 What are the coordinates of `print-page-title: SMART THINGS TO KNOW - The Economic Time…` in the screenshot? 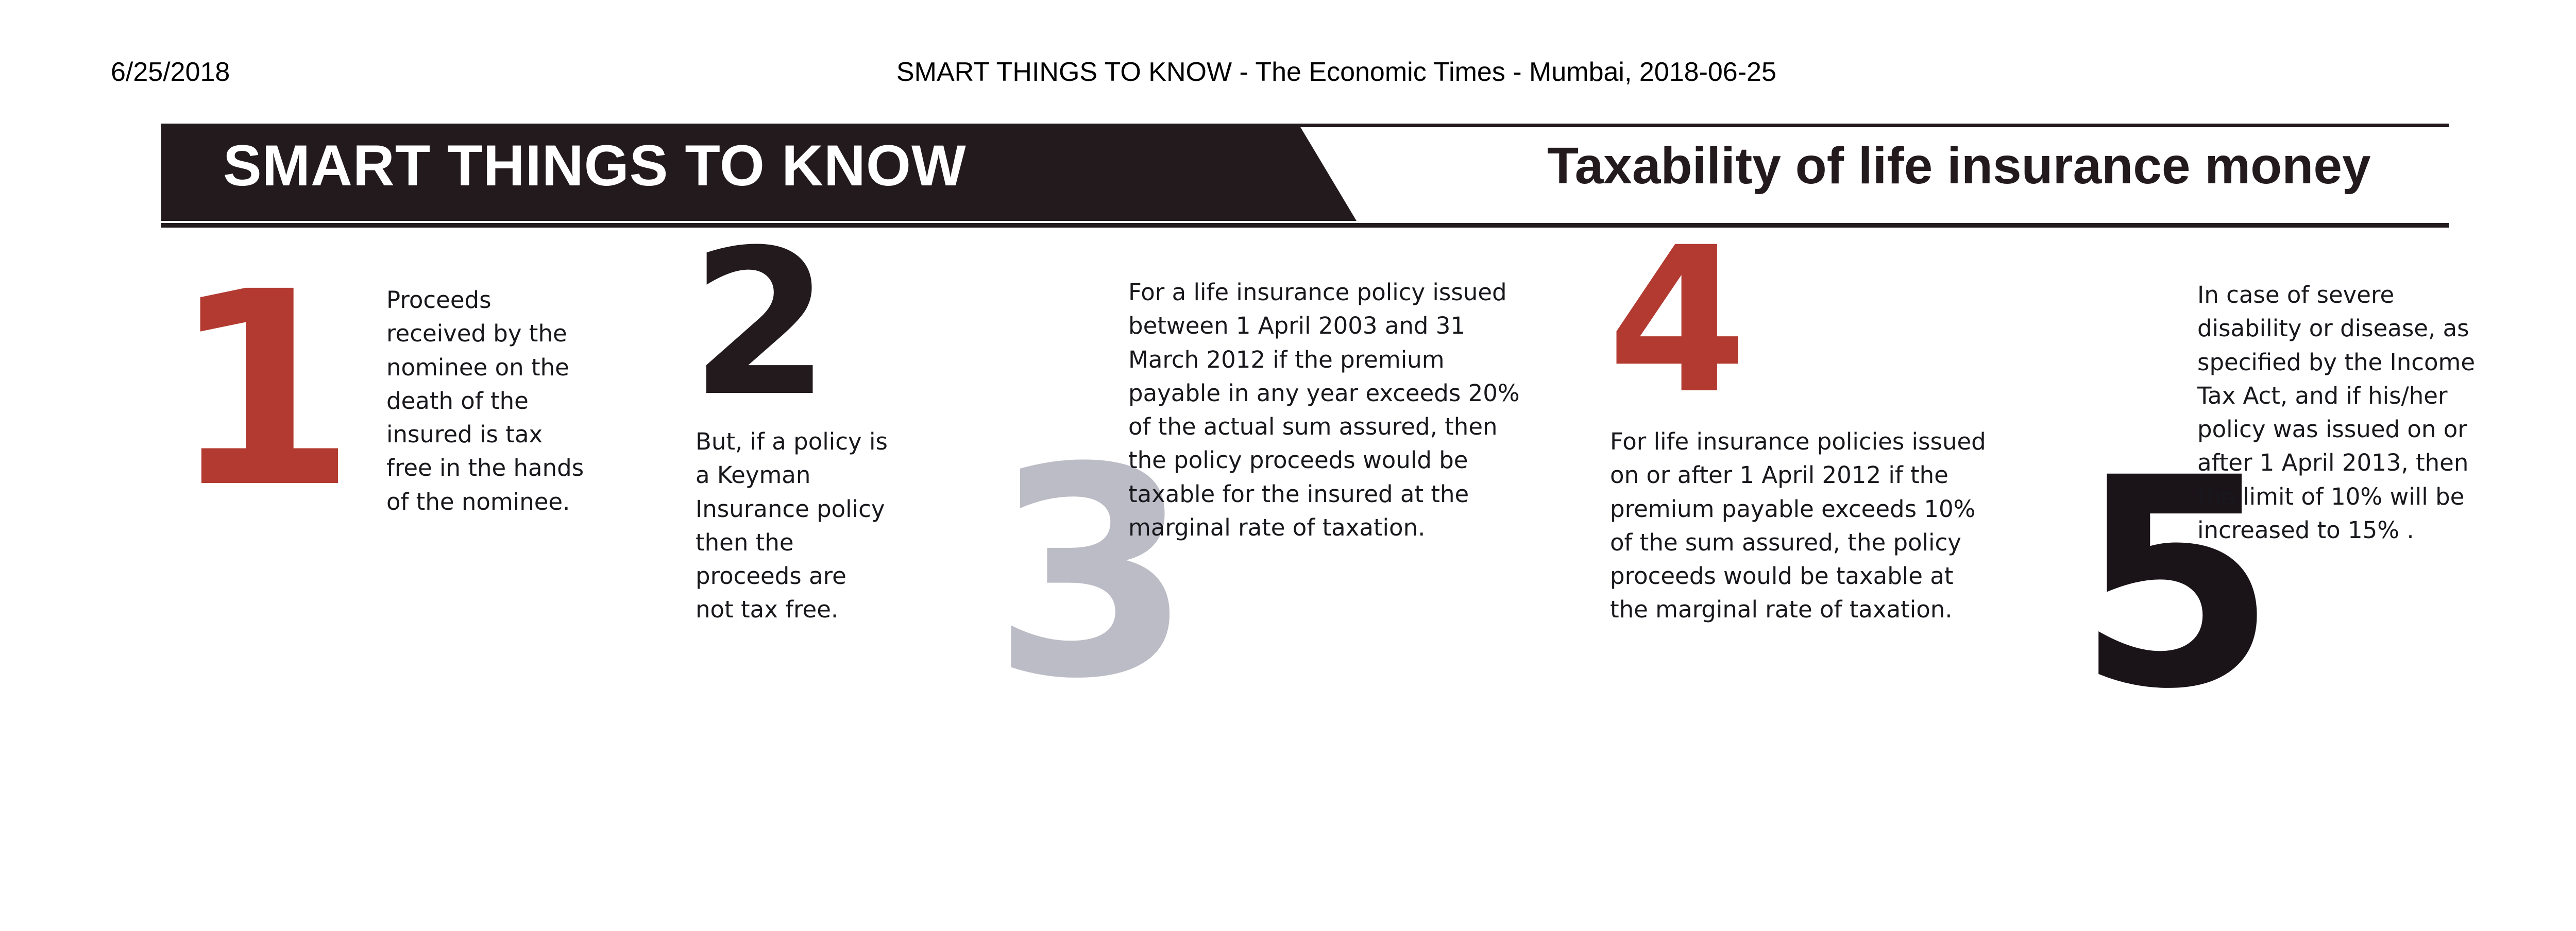 It's located at (1336, 72).